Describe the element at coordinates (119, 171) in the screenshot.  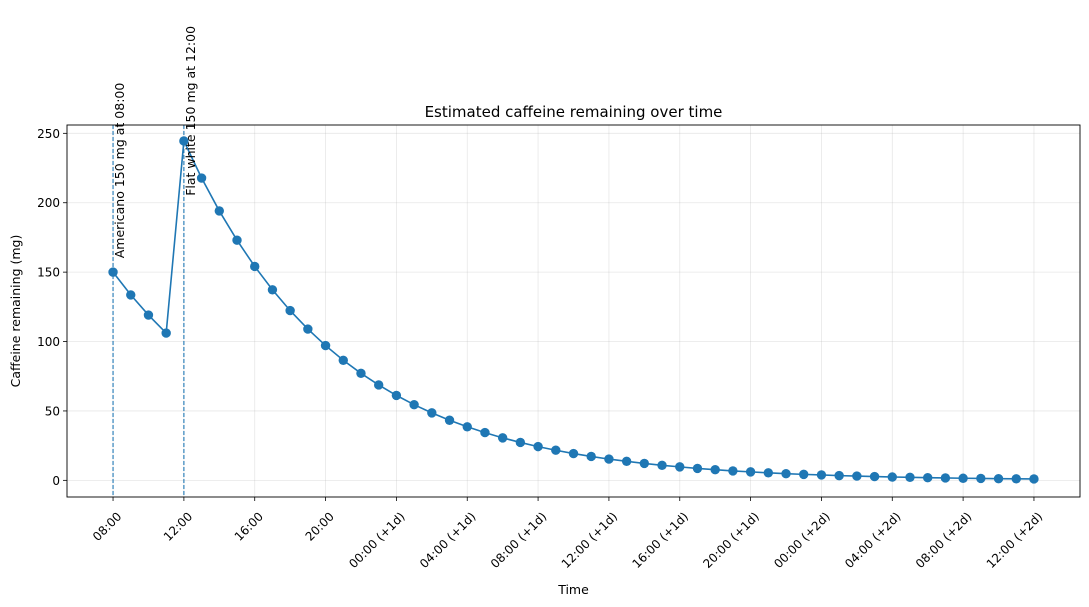
I see `dose-annotation: Americano 150 mg at 08:00` at that location.